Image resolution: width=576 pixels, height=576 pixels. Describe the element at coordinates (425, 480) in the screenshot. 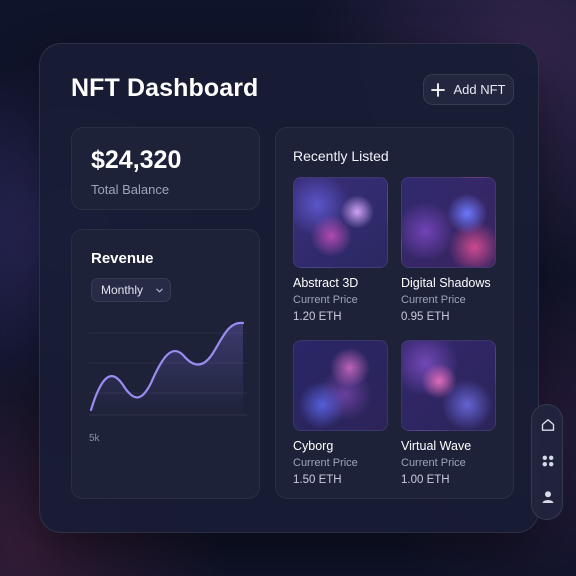

I see `nft-price: 1.00 ETH` at that location.